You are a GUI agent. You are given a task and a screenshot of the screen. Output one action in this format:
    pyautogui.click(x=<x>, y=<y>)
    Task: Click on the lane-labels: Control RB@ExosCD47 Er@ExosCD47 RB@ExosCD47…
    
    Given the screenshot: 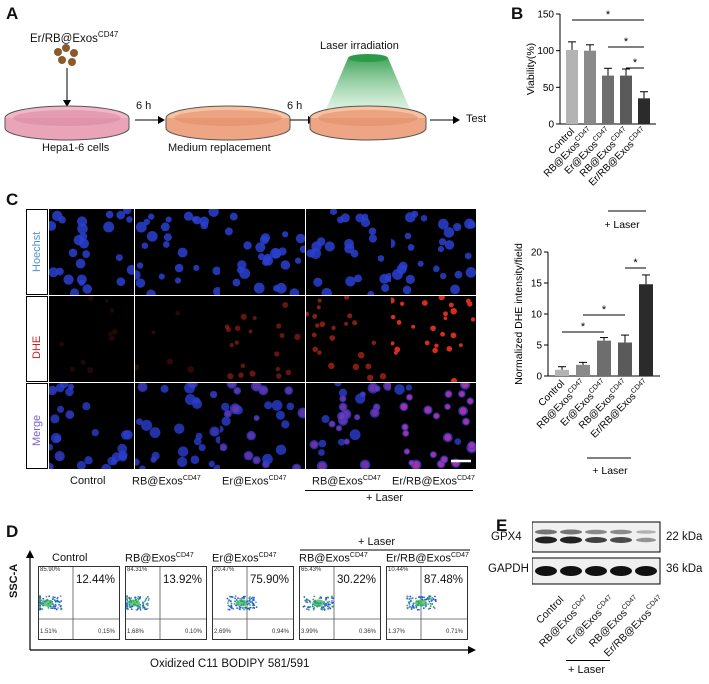 What is the action you would take?
    pyautogui.click(x=610, y=632)
    